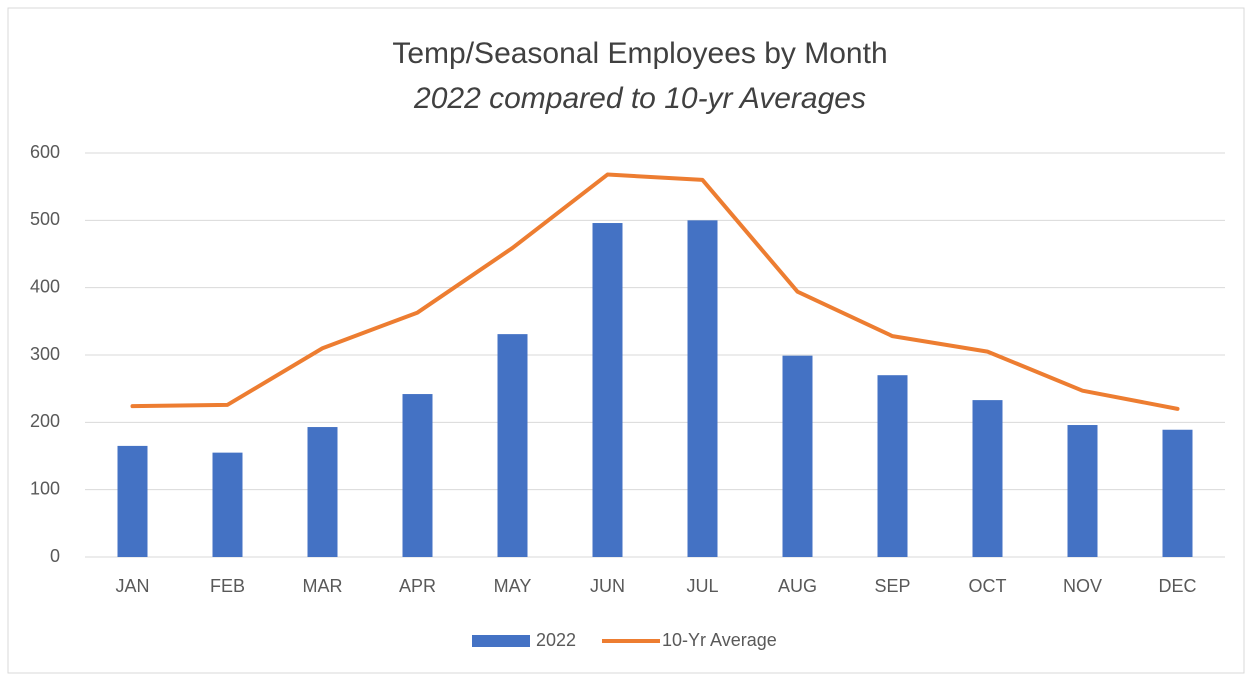  Describe the element at coordinates (132, 586) in the screenshot. I see `x-tick-label: JAN` at that location.